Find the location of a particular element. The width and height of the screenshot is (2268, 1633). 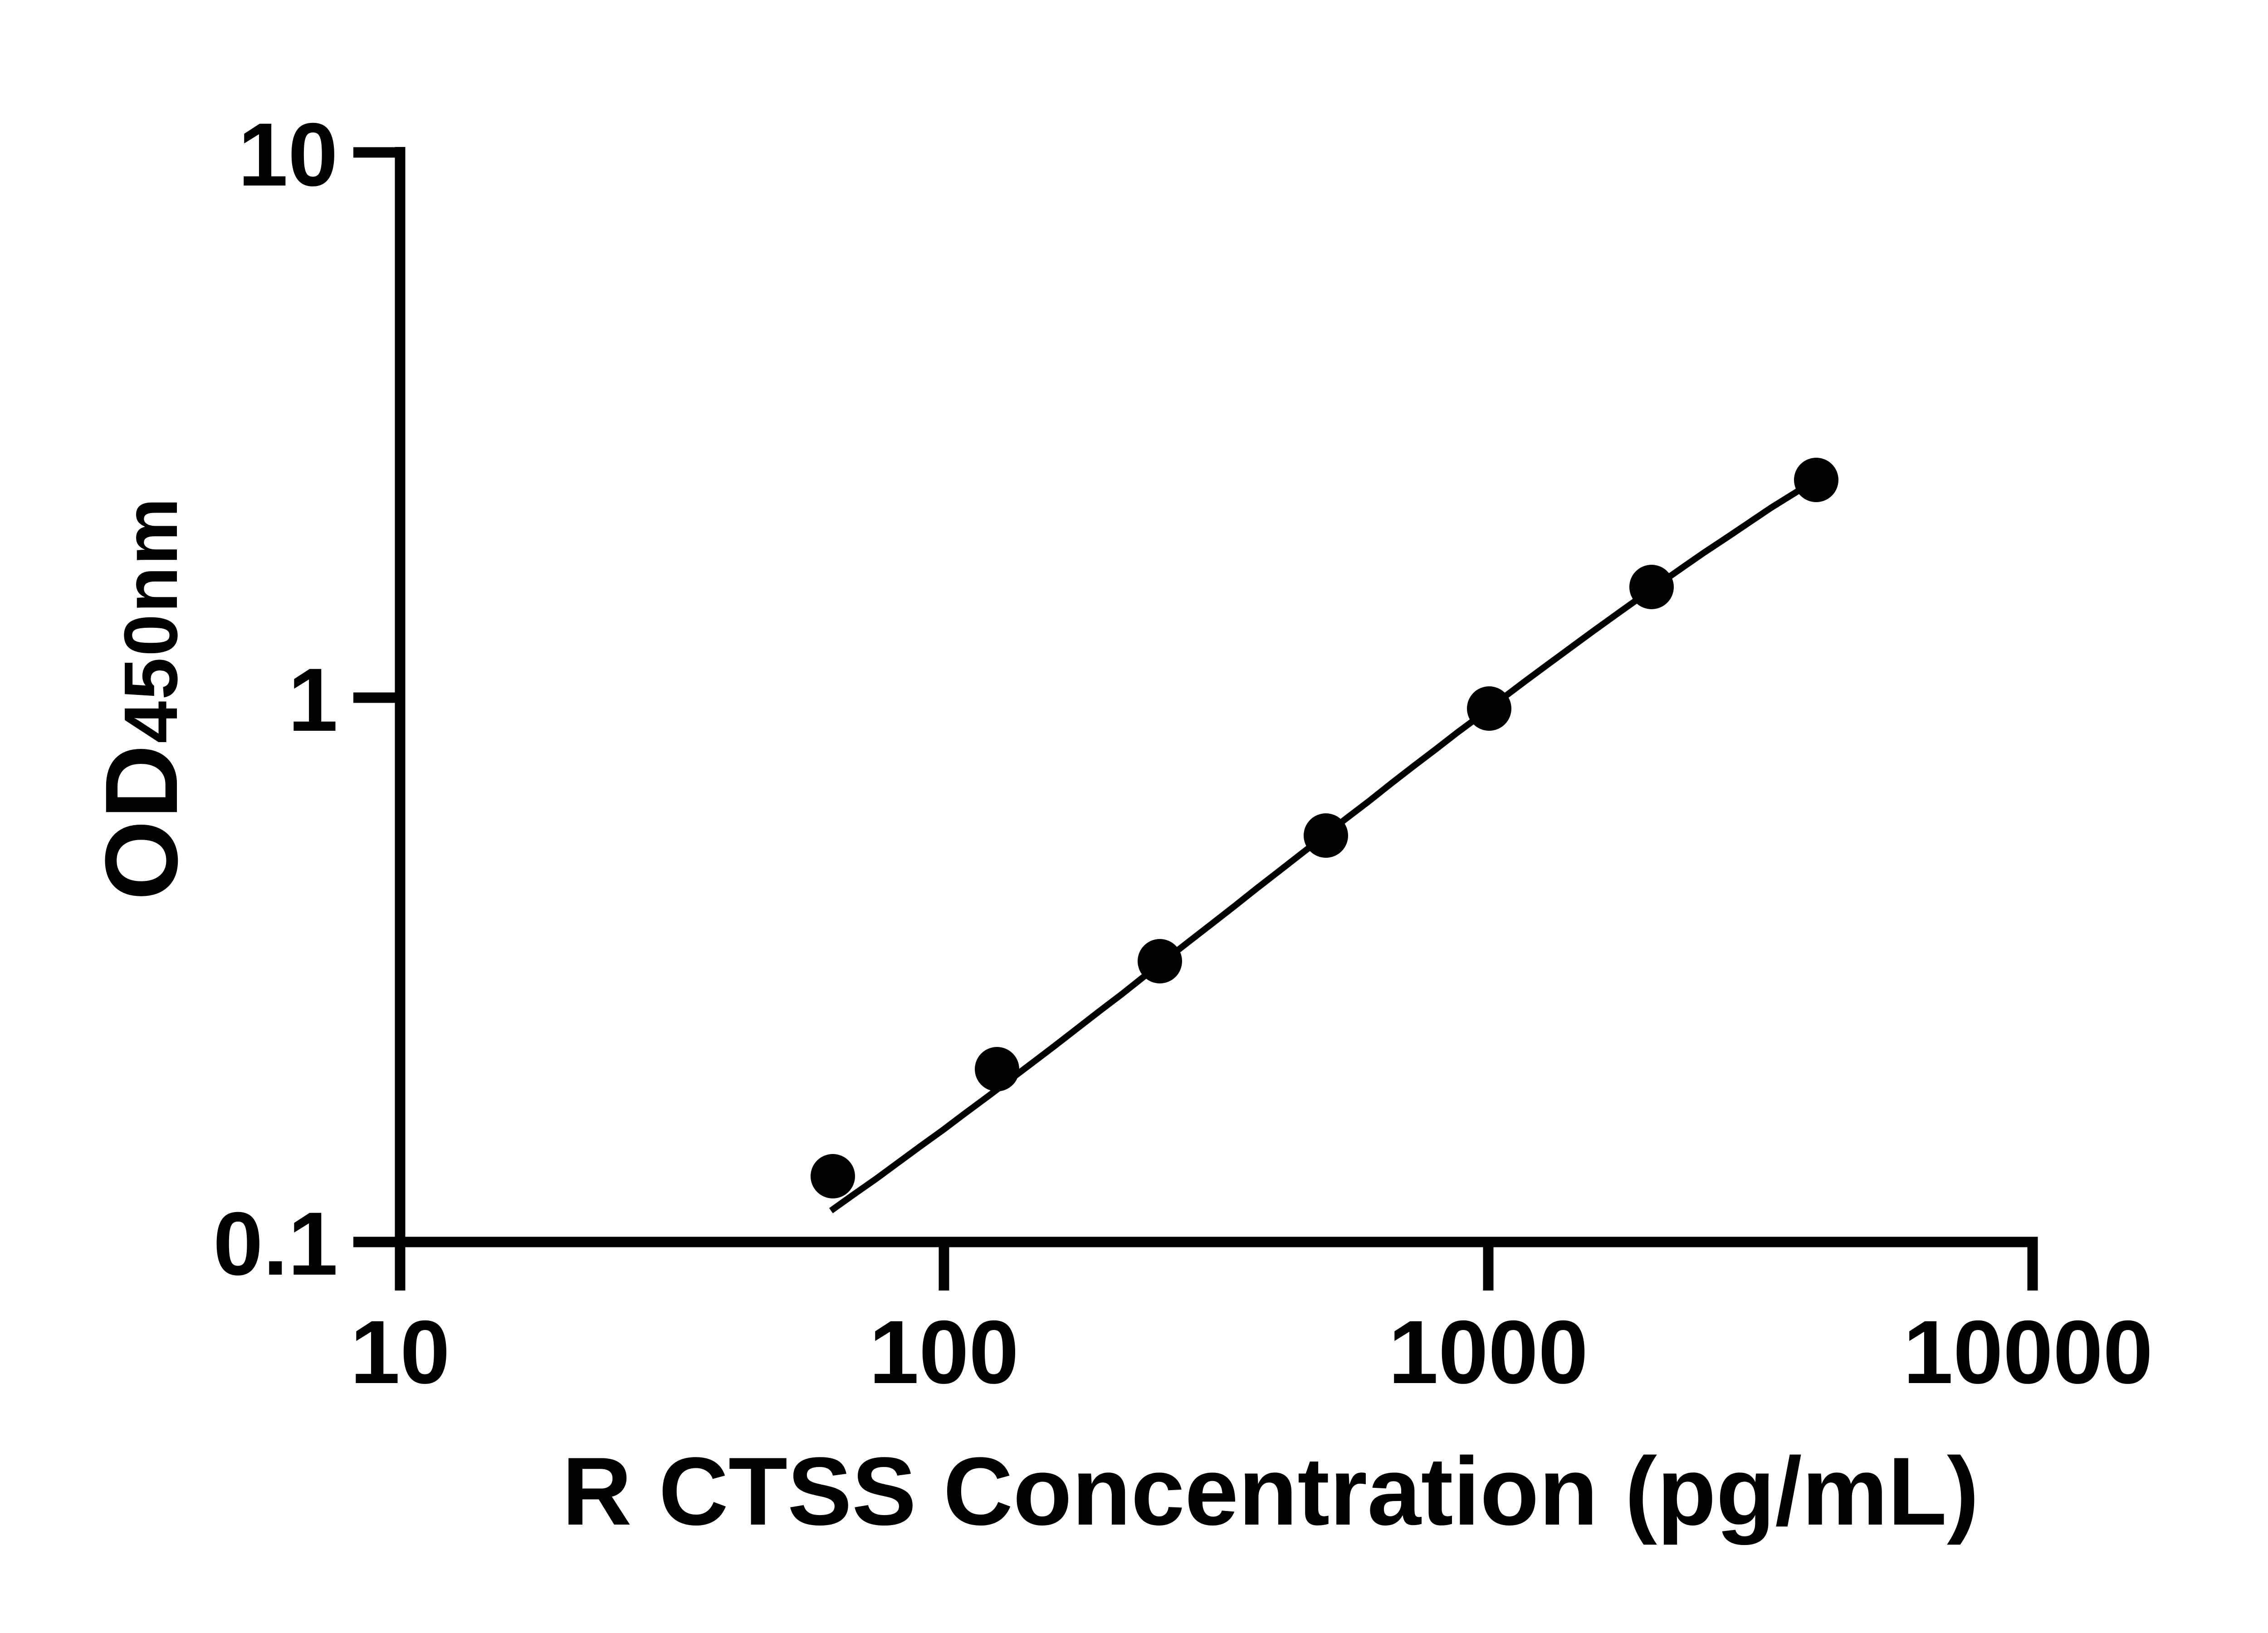

svg-text: 10000 is located at coordinates (2028, 1352).